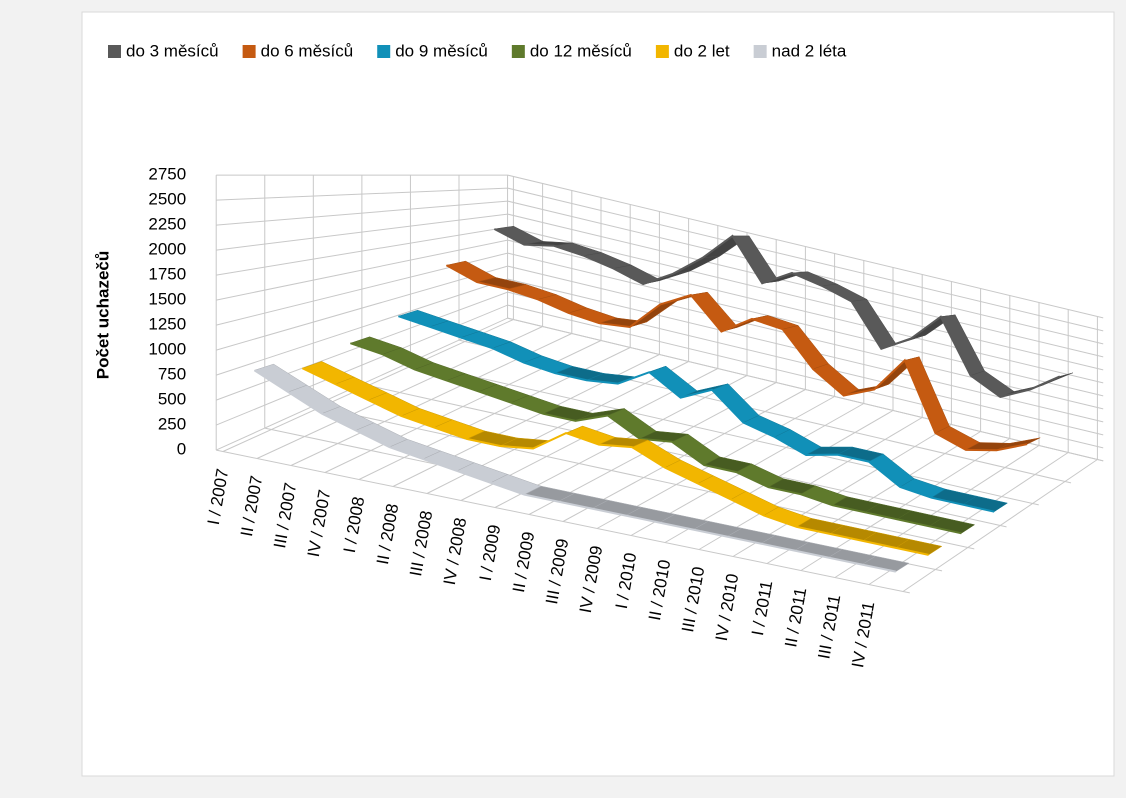 The image size is (1126, 798). I want to click on legend-label: do 9 měsíců, so click(441, 50).